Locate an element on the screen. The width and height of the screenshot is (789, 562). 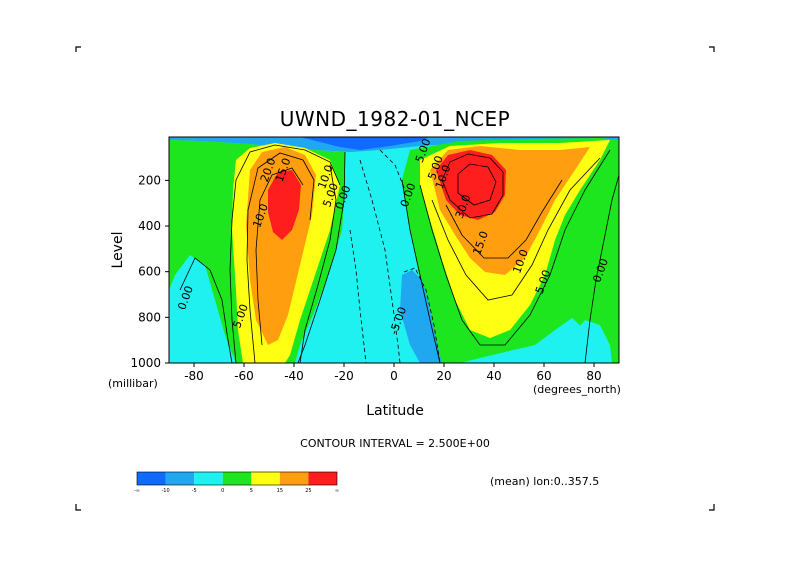
y-axis-unit: (millibar) is located at coordinates (133, 383).